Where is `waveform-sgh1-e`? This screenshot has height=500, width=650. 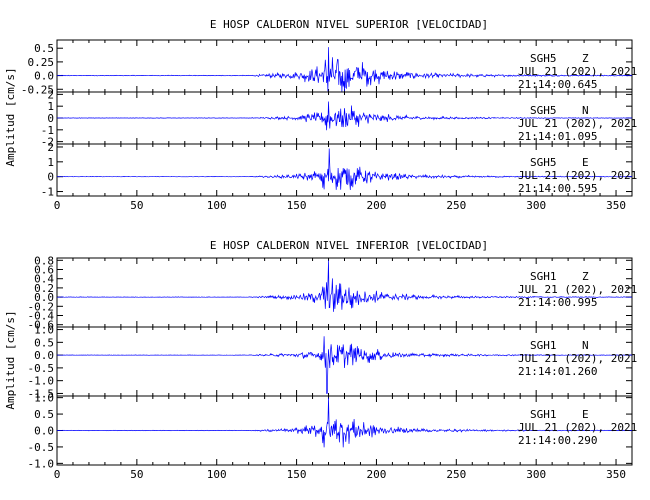
waveform-sgh1-e is located at coordinates (344, 422).